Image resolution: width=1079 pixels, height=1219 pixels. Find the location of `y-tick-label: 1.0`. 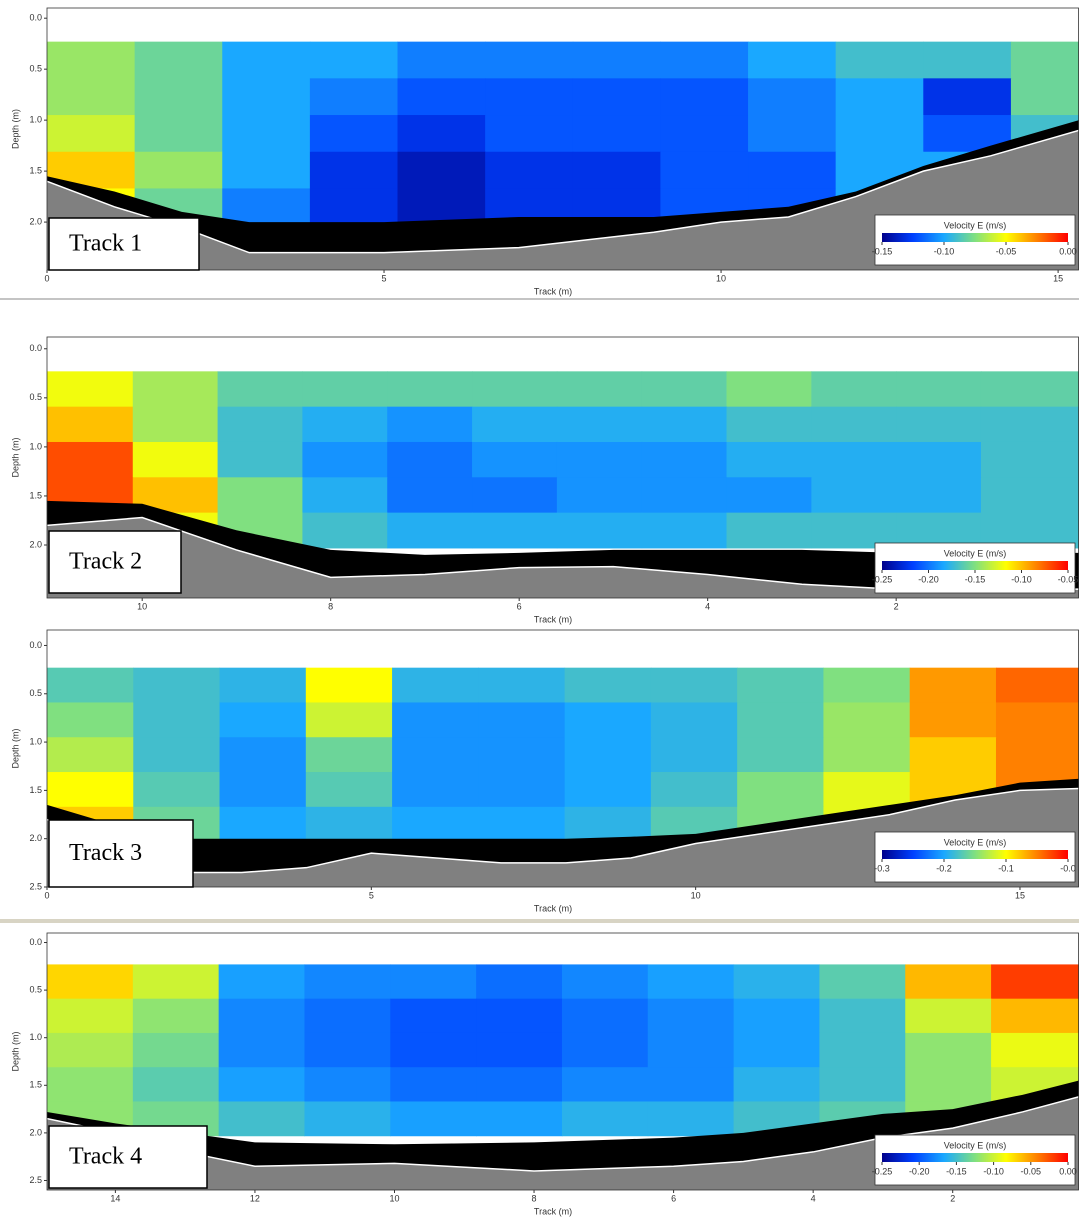

y-tick-label: 1.0 is located at coordinates (35, 1037).